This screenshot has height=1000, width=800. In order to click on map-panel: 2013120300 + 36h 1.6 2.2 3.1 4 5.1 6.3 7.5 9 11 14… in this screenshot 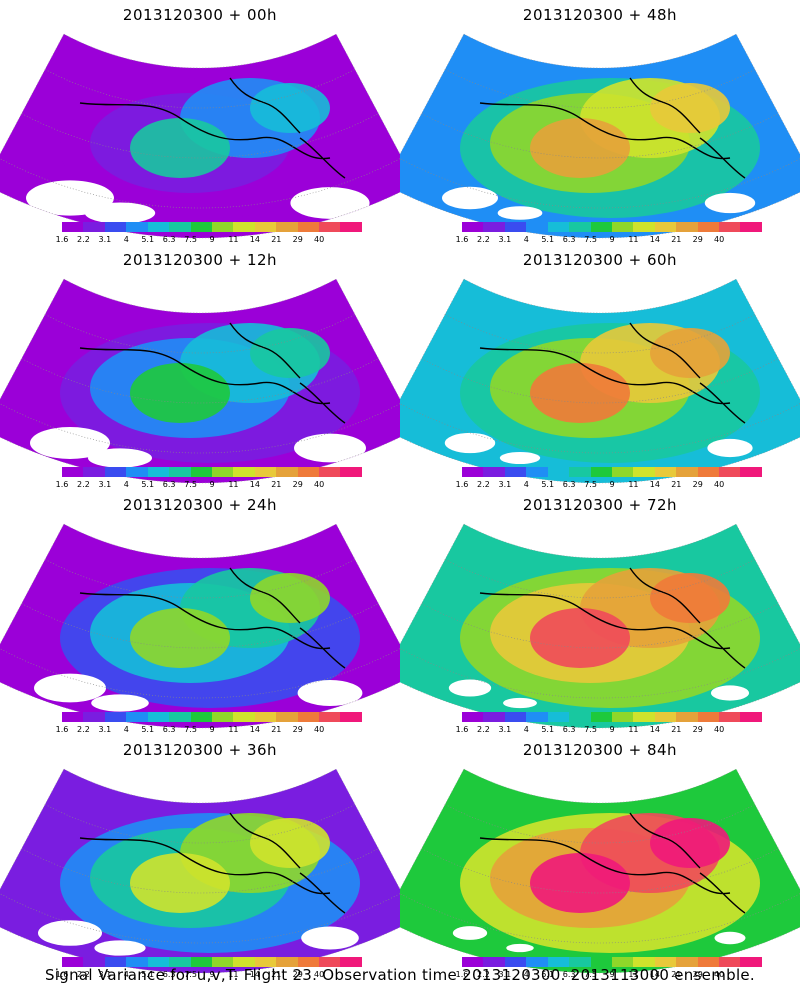, I will do `click(200, 857)`.